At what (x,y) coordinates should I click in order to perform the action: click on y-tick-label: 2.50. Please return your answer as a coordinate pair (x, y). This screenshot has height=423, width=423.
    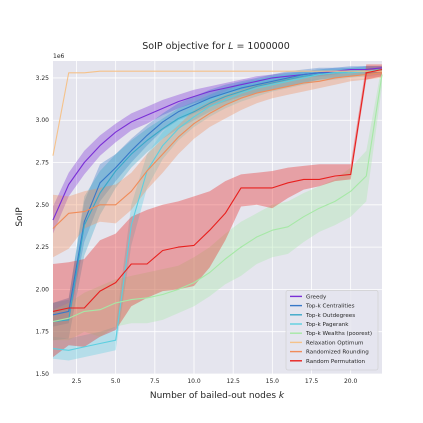
    Looking at the image, I should click on (43, 205).